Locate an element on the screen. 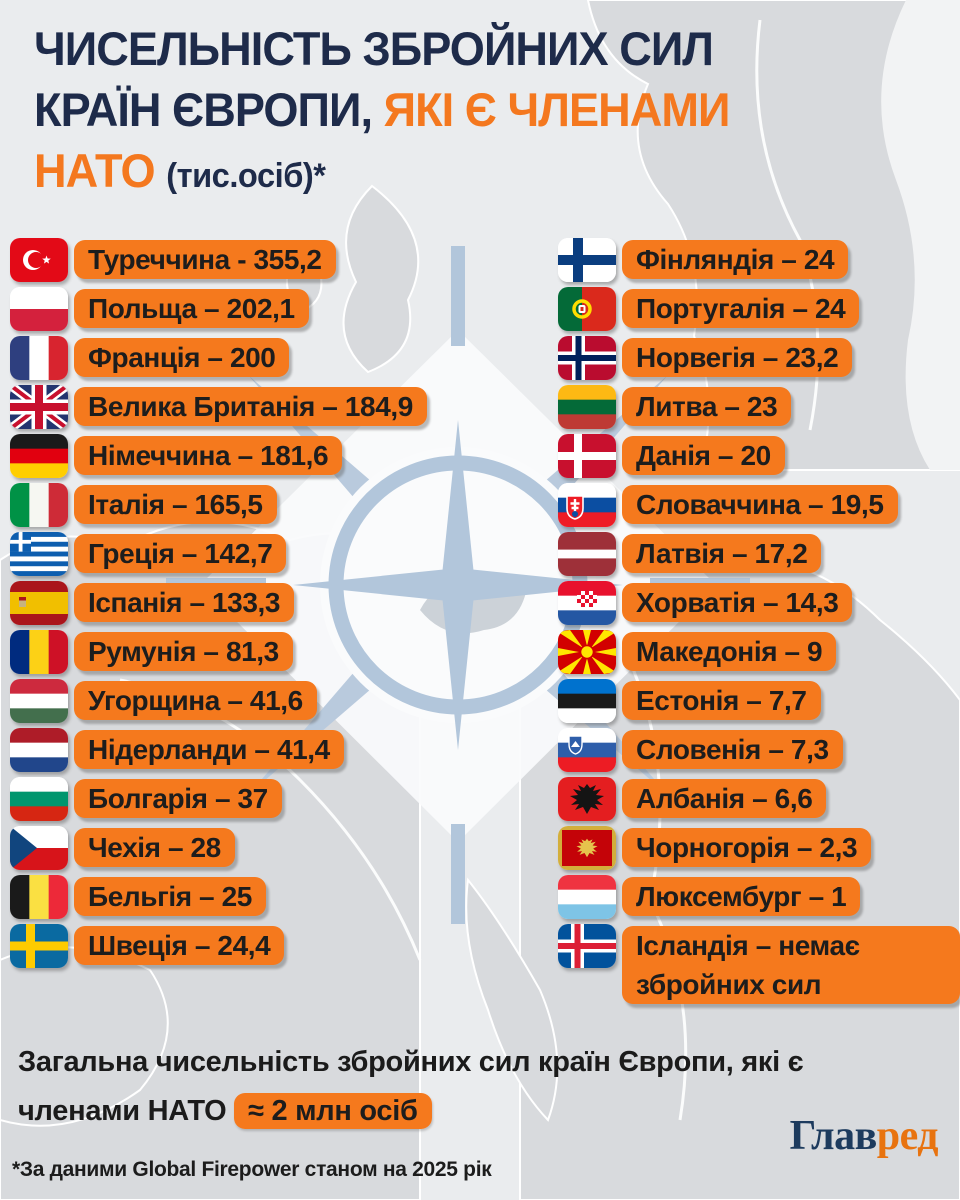 Image resolution: width=960 pixels, height=1200 pixels. flag-estonia-icon is located at coordinates (587, 701).